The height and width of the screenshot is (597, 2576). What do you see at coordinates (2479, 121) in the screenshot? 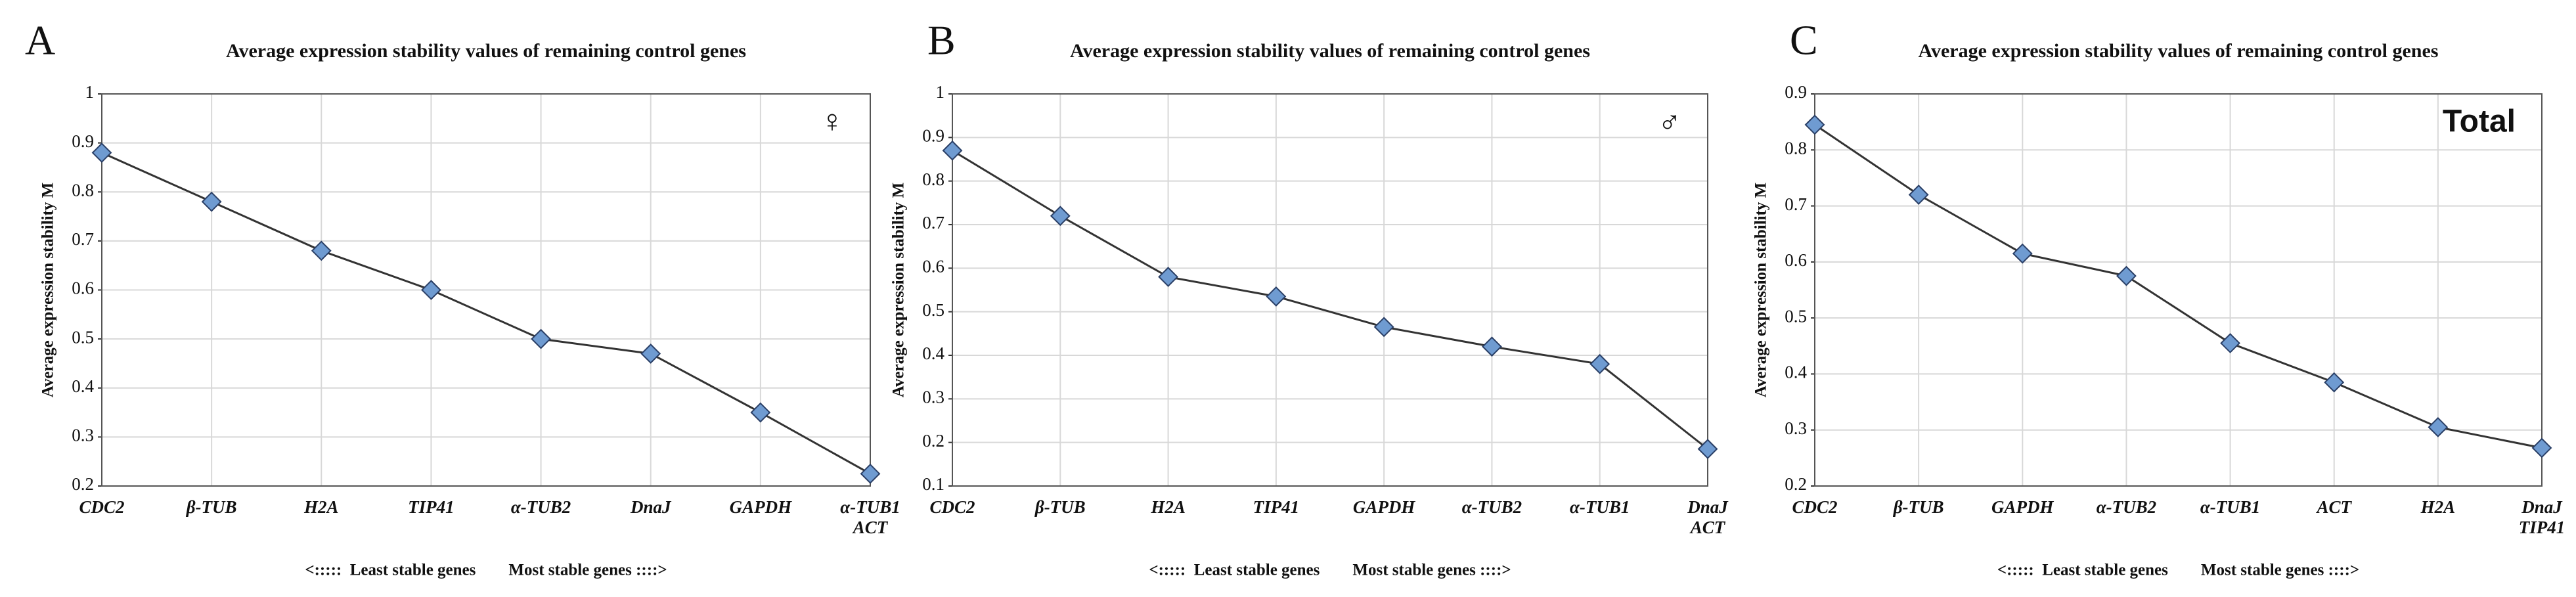
I see `annotation: Total` at bounding box center [2479, 121].